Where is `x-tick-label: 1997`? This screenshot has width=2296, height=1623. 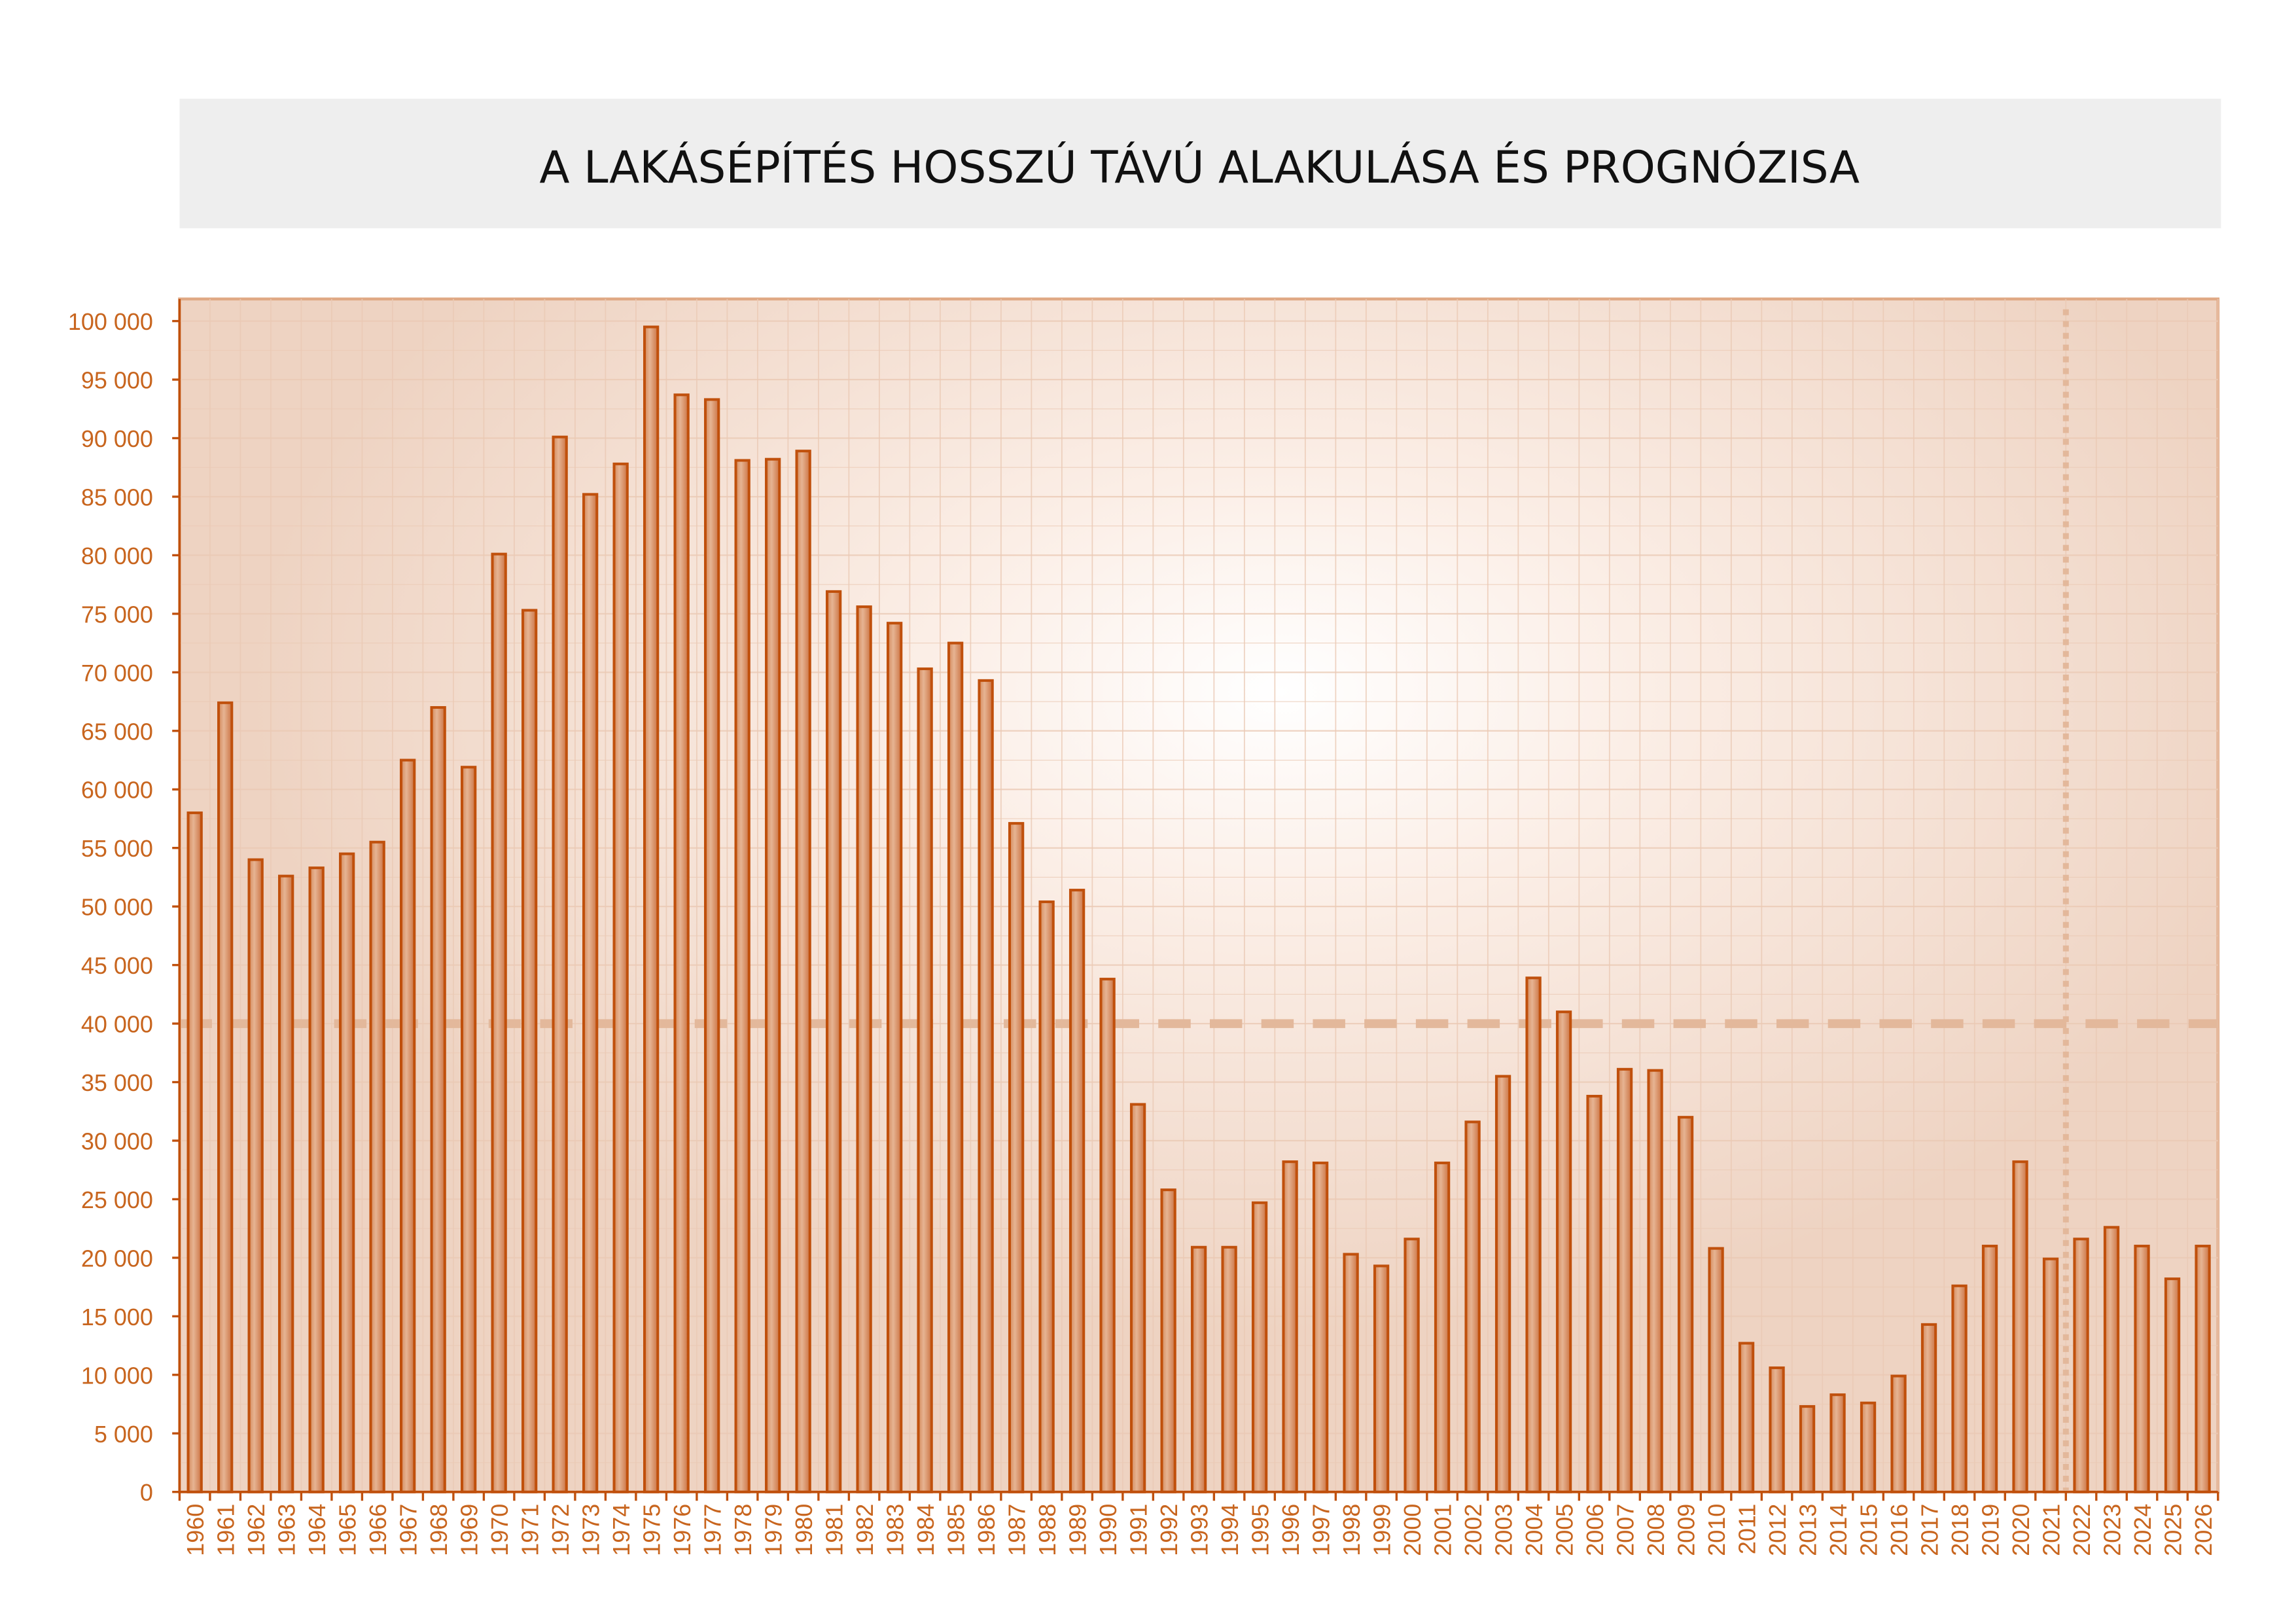 x-tick-label: 1997 is located at coordinates (1322, 1530).